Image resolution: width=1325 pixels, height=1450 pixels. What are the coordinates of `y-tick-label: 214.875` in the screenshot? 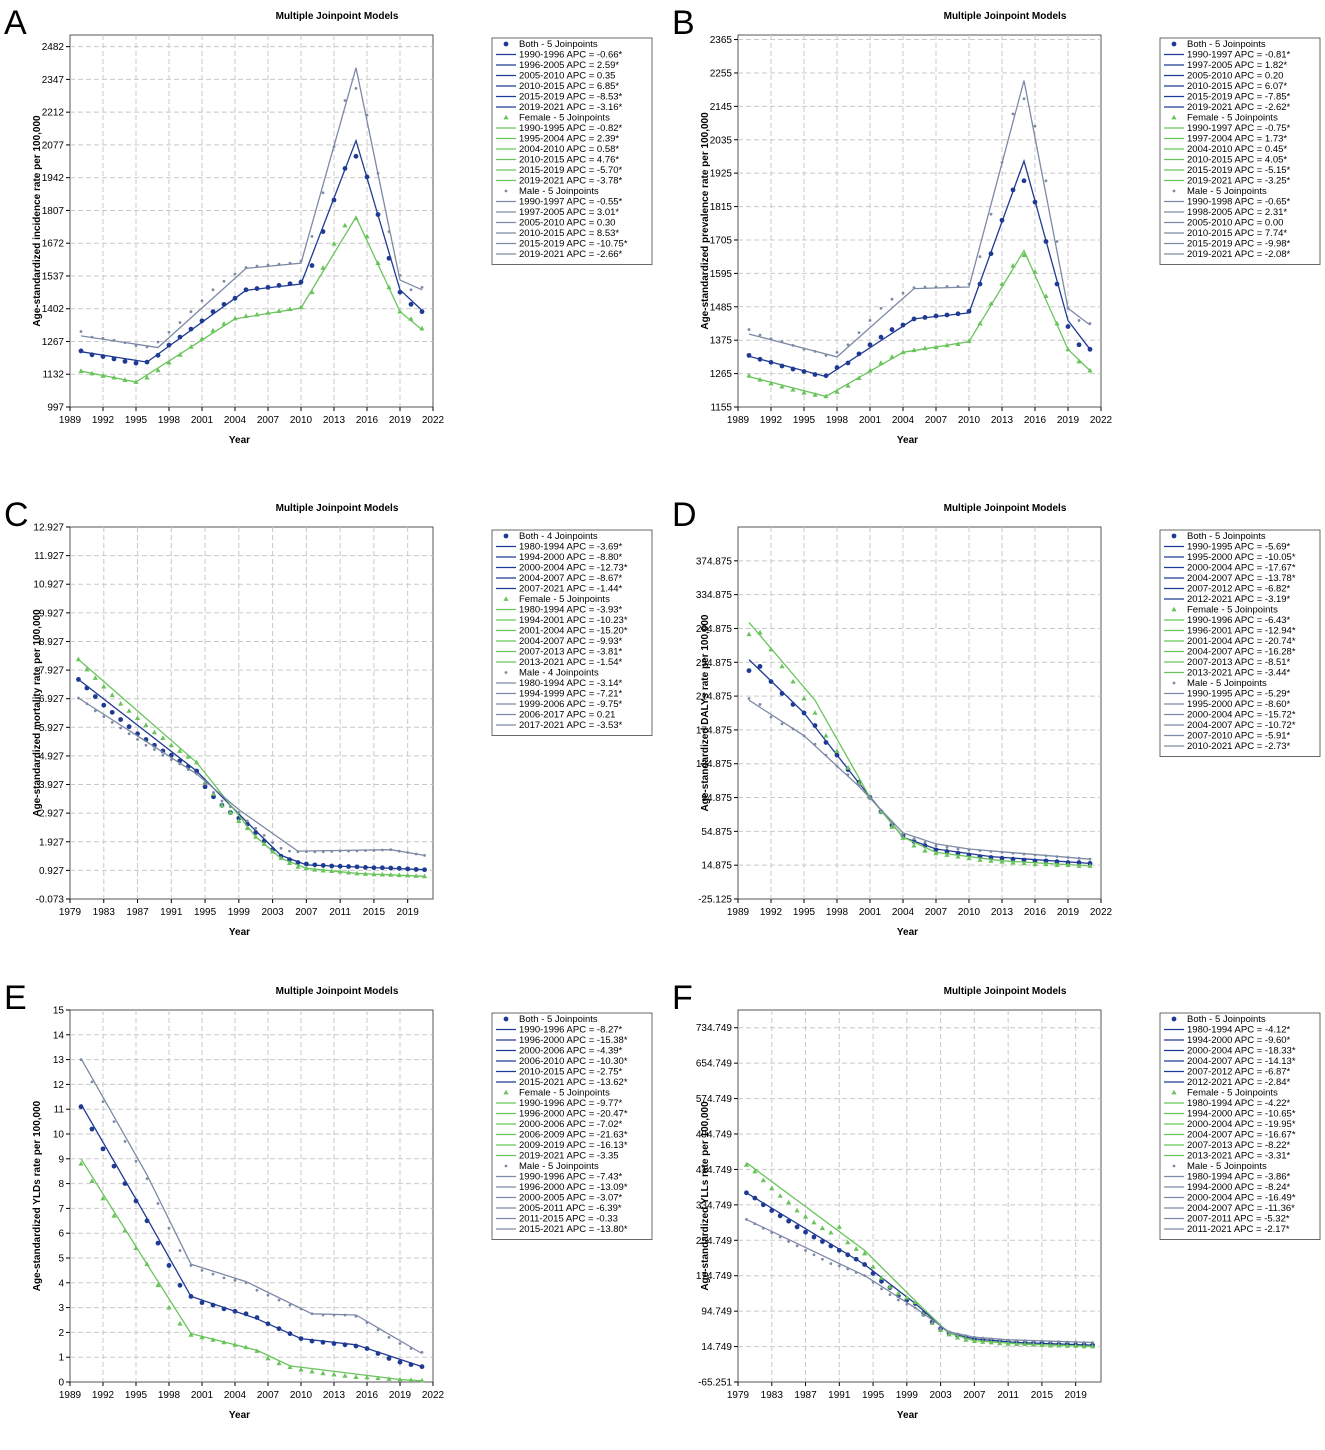 It's located at (714, 697).